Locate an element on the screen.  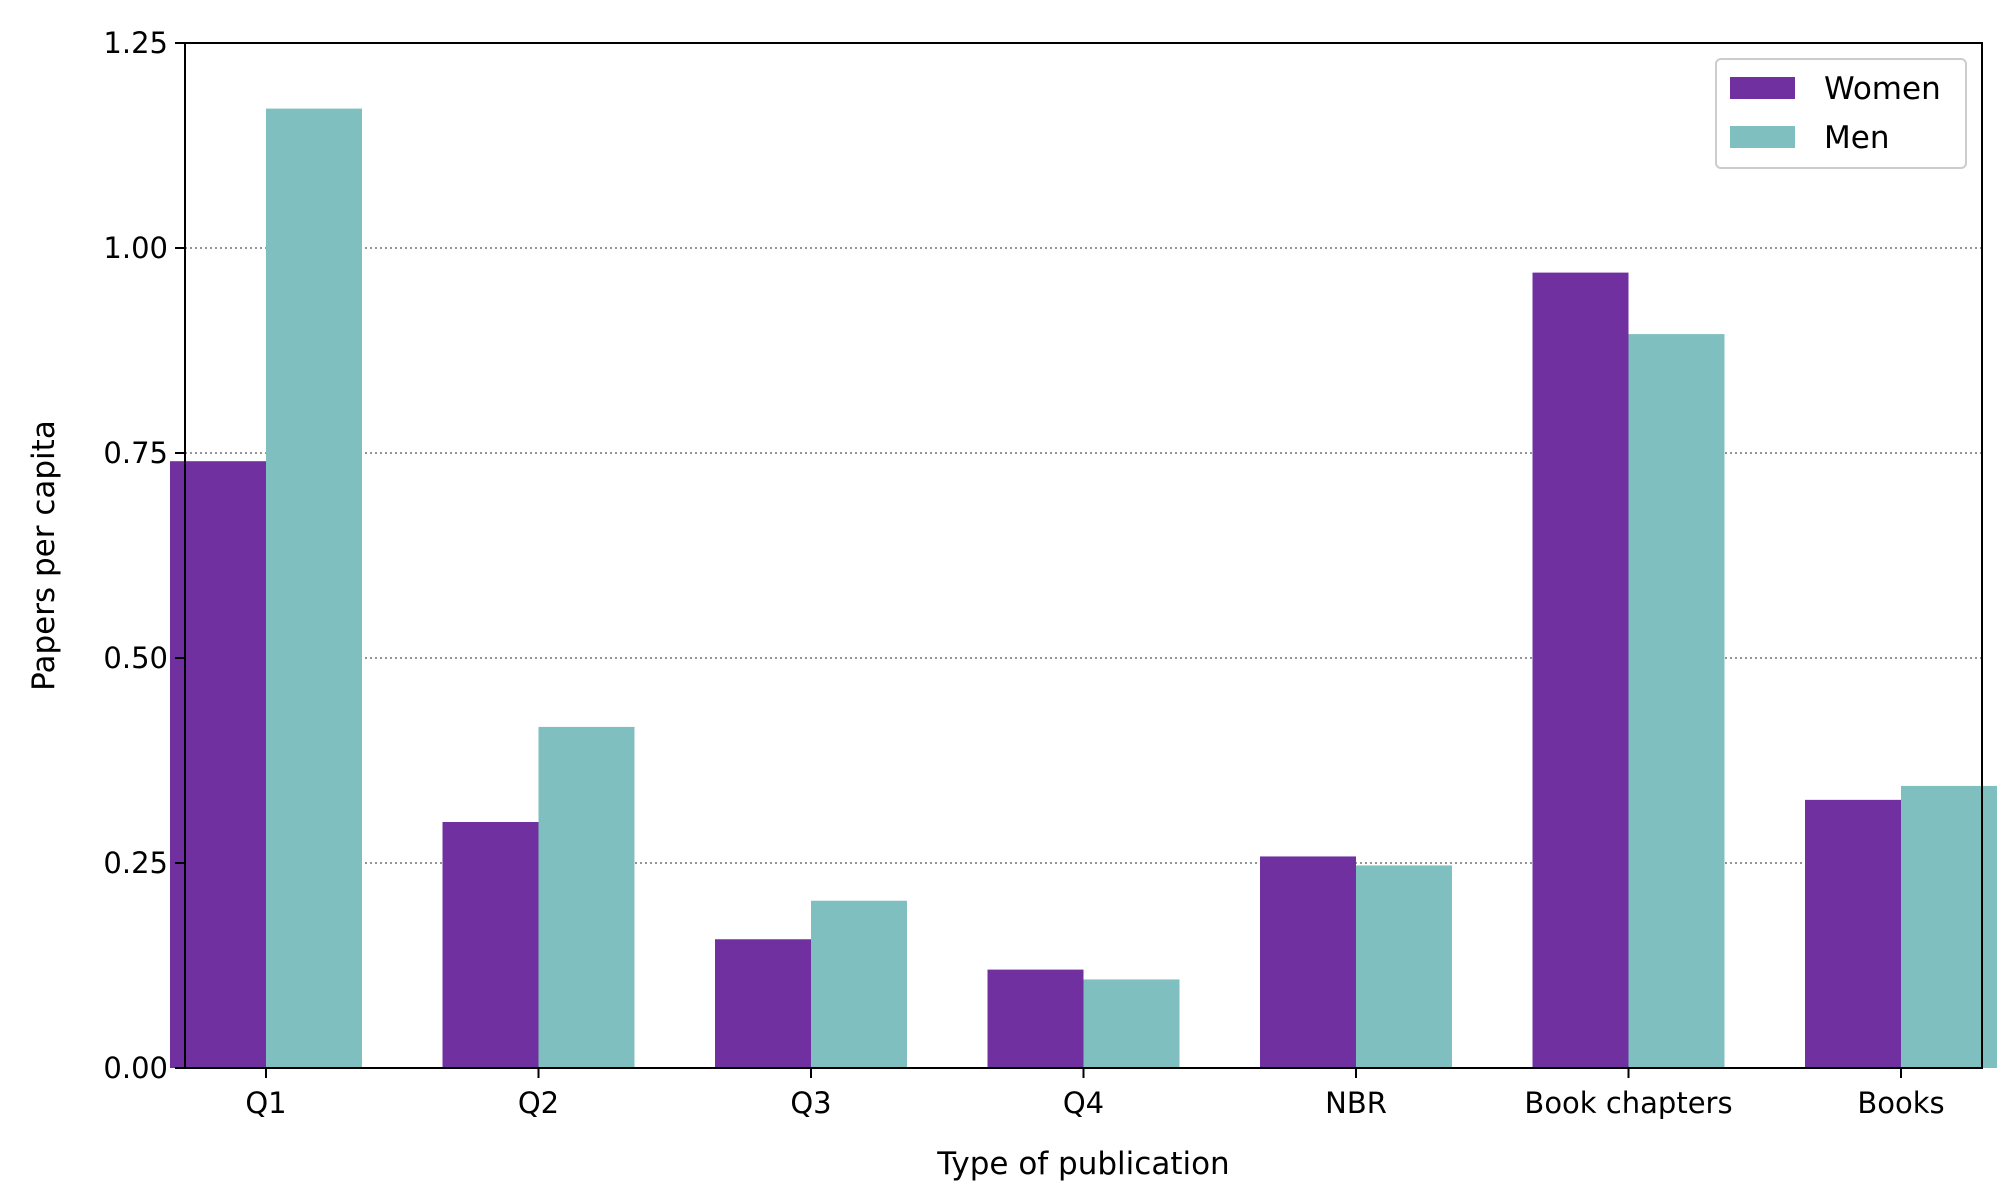
bar-women-books is located at coordinates (1853, 933).